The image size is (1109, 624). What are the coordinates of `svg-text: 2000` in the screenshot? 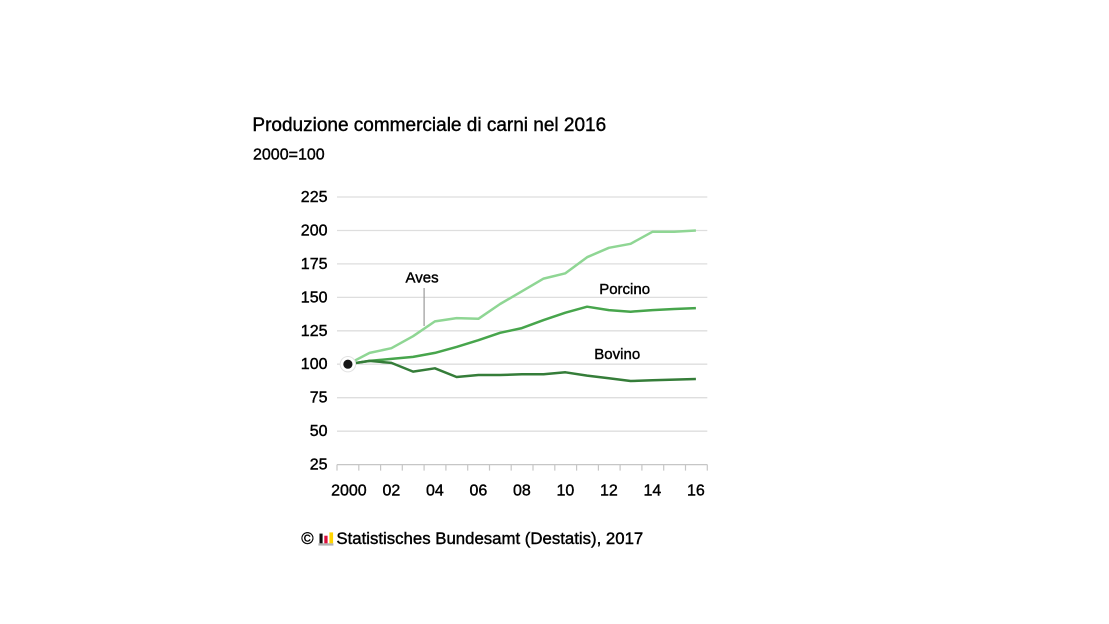 It's located at (349, 491).